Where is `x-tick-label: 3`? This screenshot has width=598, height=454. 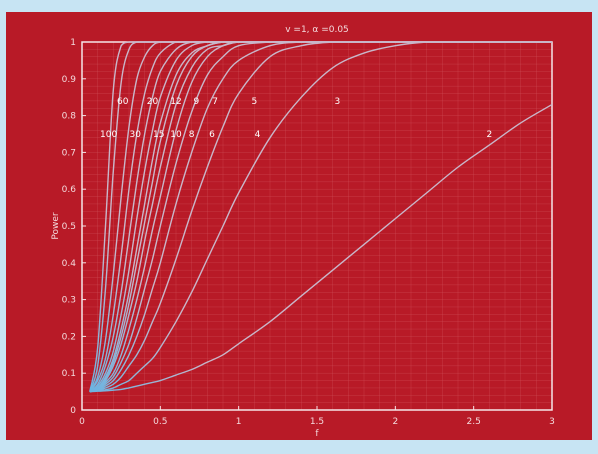
x-tick-label: 3 is located at coordinates (552, 422).